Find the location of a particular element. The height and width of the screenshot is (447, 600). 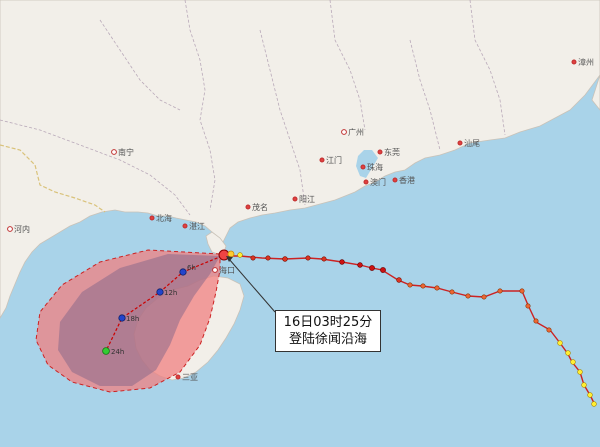

callout-pointer is located at coordinates (252, 285).